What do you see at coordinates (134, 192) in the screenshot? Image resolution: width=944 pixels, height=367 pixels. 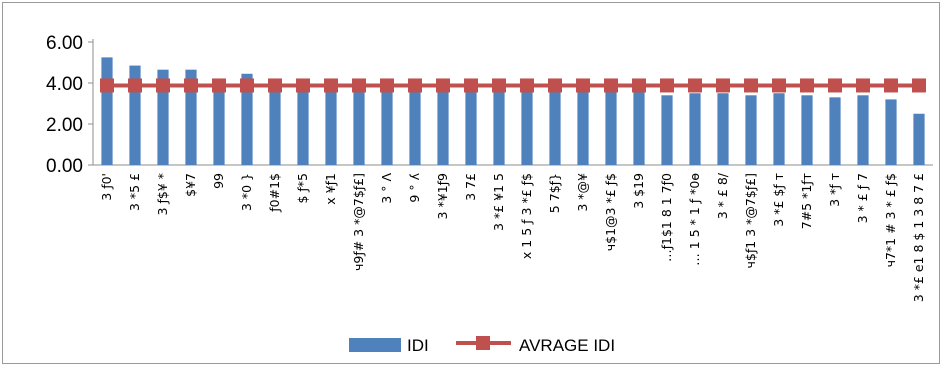 I see `x-tick-label: 3 *5 £` at bounding box center [134, 192].